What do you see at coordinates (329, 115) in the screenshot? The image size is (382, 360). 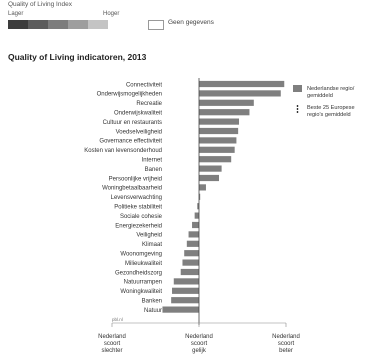 I see `legend-label-line: regio's gemiddeld` at bounding box center [329, 115].